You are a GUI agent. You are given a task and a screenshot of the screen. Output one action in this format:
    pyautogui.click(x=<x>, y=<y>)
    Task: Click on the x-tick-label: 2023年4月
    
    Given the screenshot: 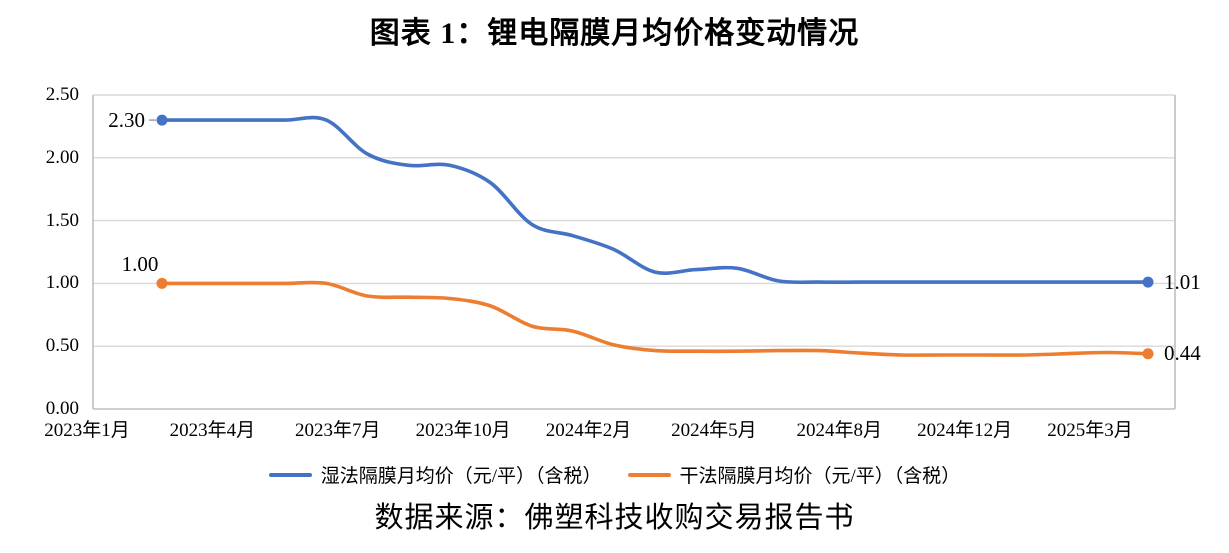 What is the action you would take?
    pyautogui.click(x=212, y=430)
    